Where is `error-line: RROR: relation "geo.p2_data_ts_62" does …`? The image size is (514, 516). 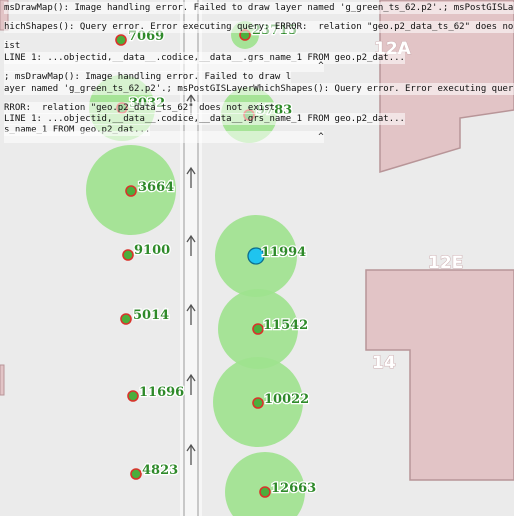
error-line: RROR: relation "geo.p2_data_ts_62" does … is located at coordinates (139, 108).